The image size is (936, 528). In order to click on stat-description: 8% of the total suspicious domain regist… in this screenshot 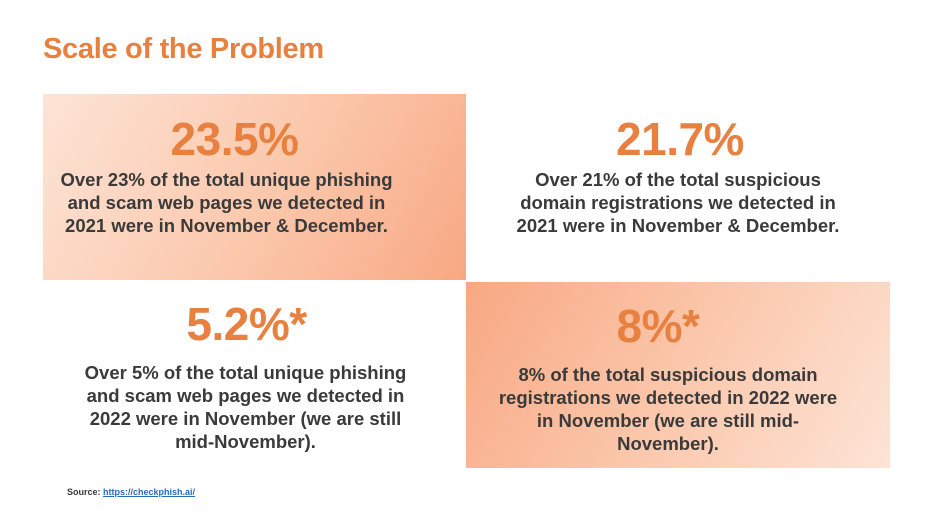, I will do `click(668, 409)`.